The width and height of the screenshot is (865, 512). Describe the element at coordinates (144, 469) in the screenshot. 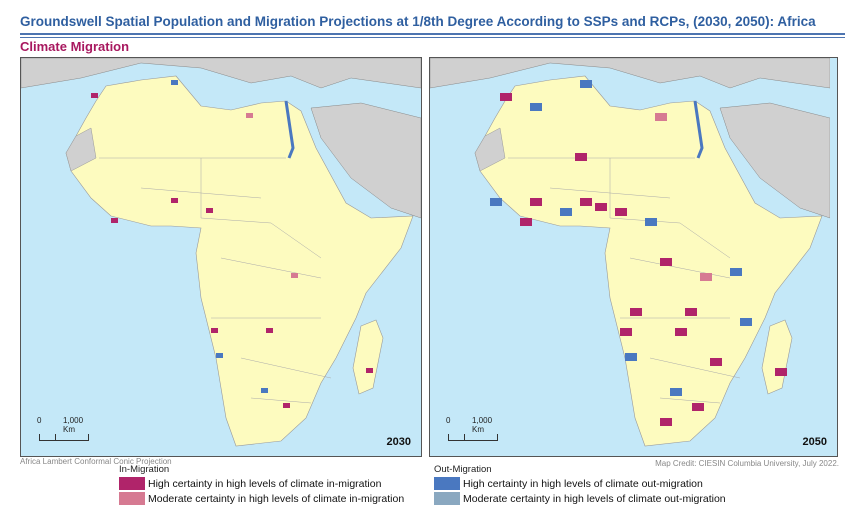

I see `legend-in-title: In-Migration` at that location.